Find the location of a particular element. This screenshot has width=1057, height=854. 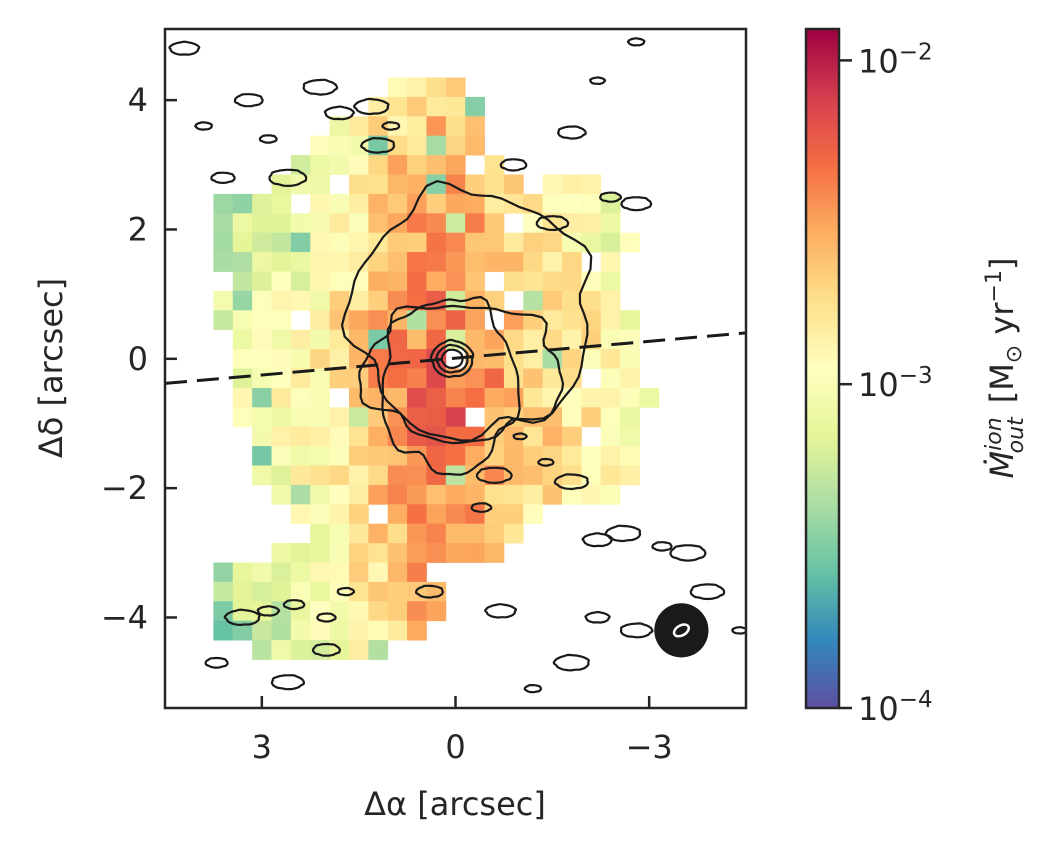

colorbar-label-symbol: Ṁ is located at coordinates (1002, 465).